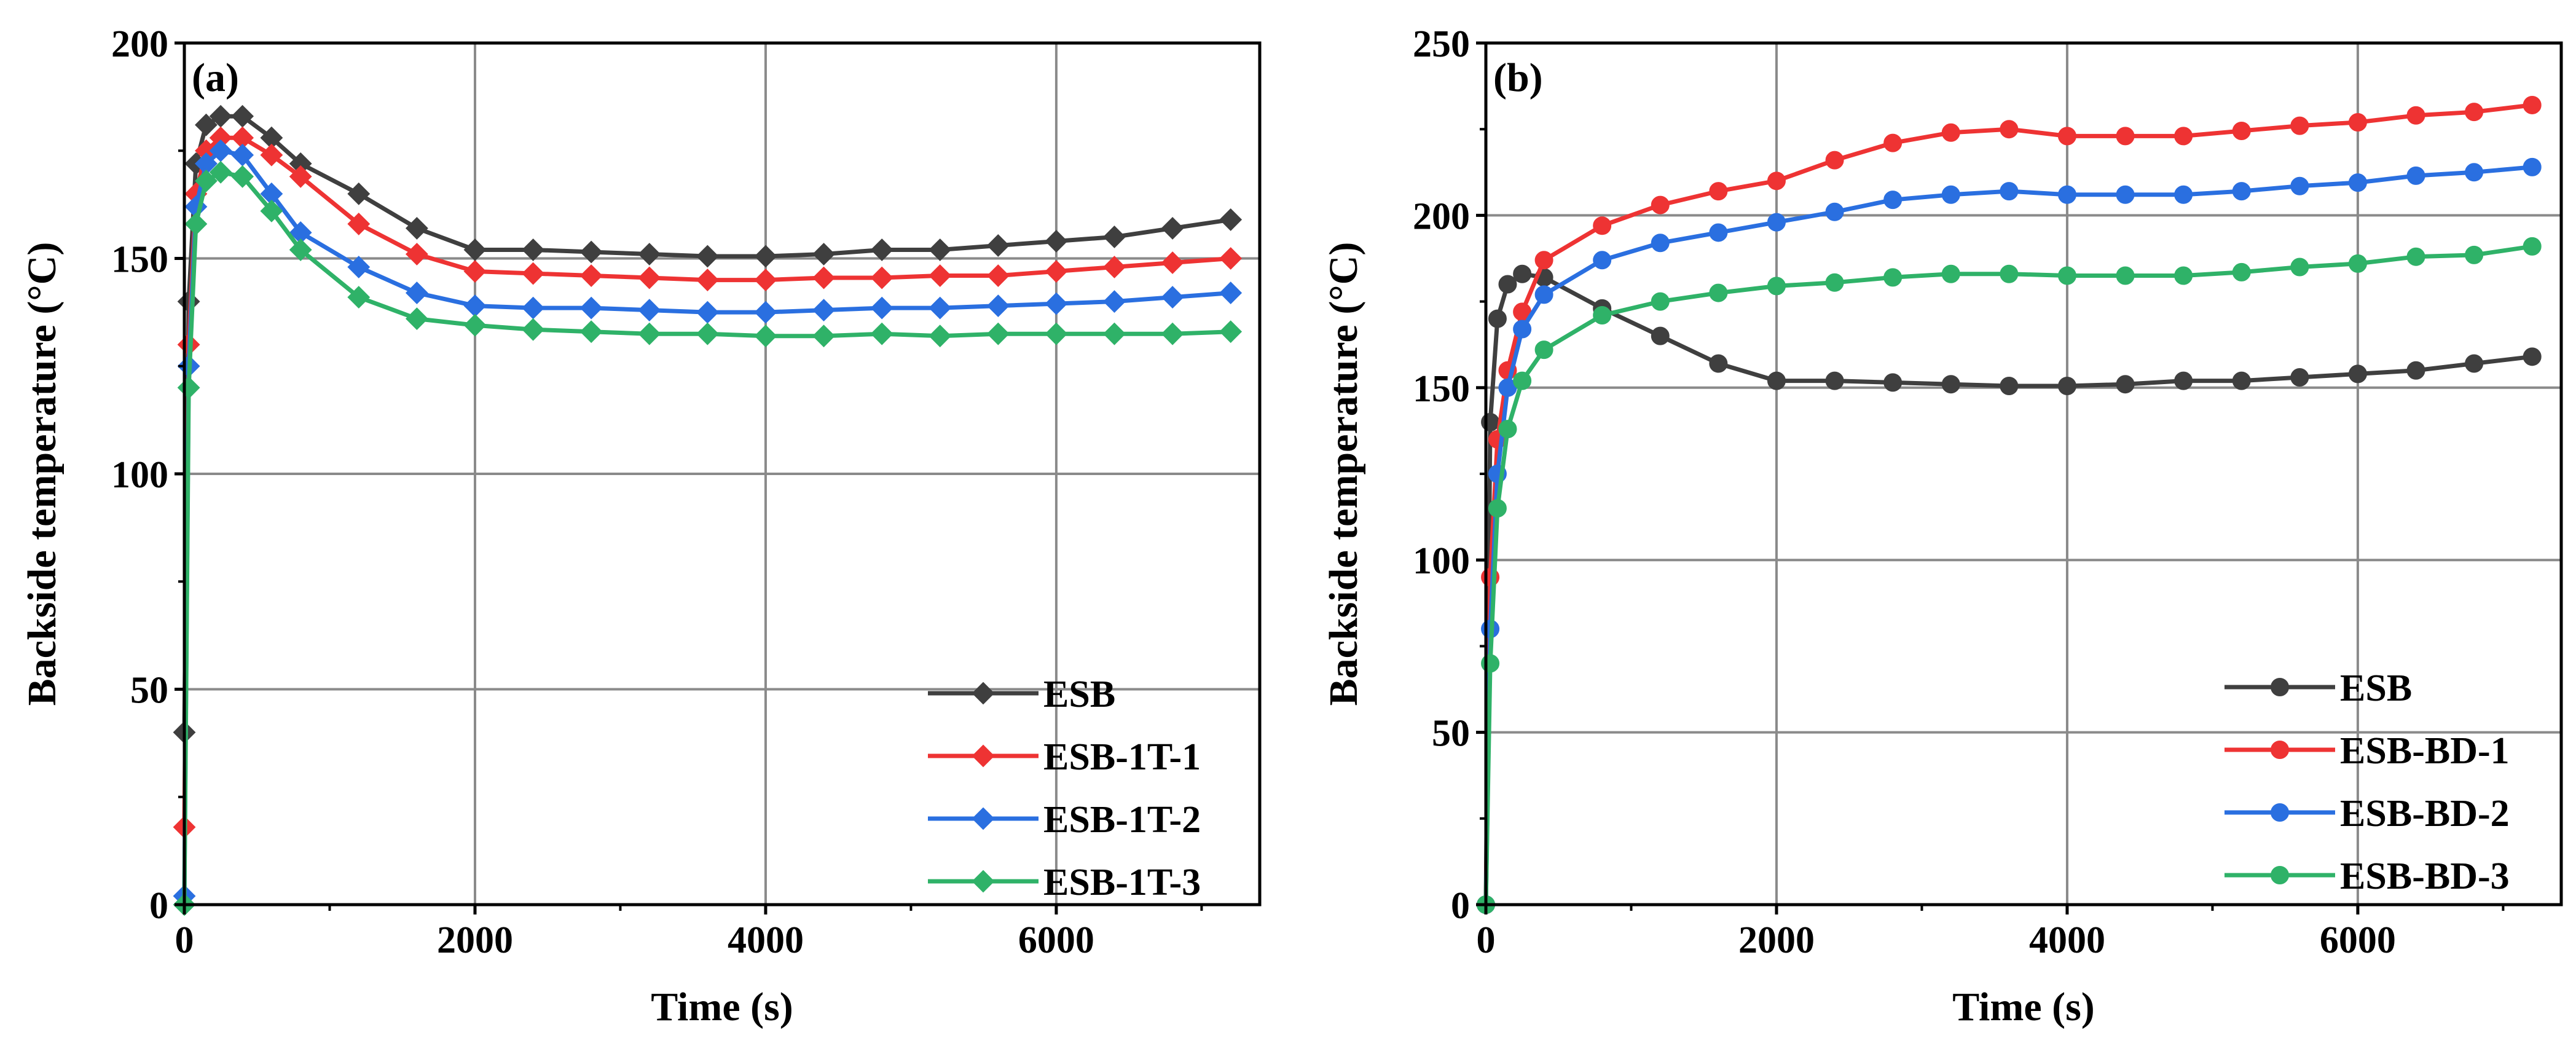 The height and width of the screenshot is (1054, 2576). Describe the element at coordinates (2367, 782) in the screenshot. I see `legend: ESB ESB-BD-1 ESB-BD-2 ESB-BD-3` at that location.